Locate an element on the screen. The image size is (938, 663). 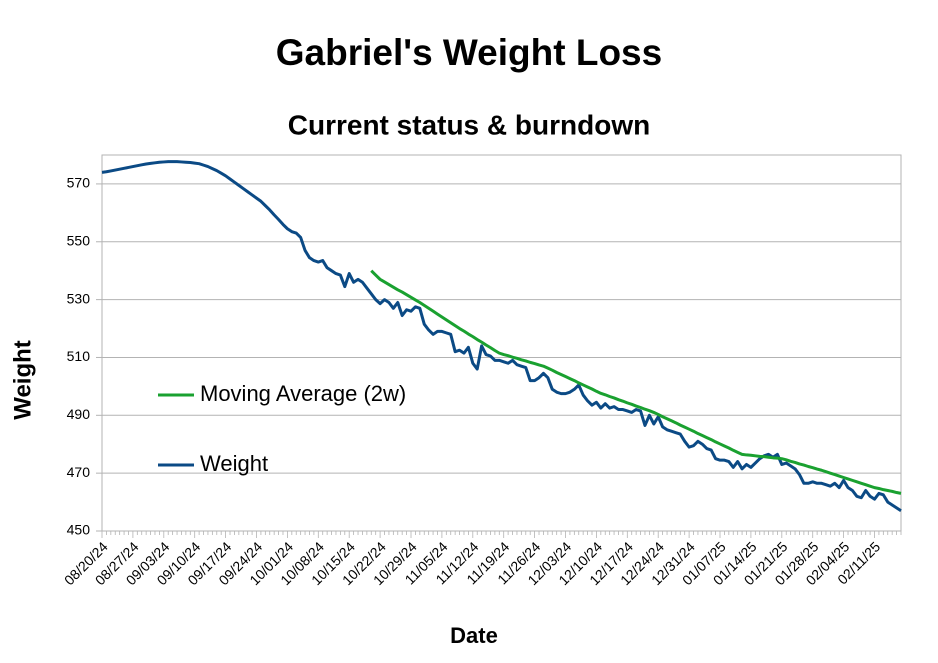
legend-label: Moving Average (2w) is located at coordinates (303, 393).